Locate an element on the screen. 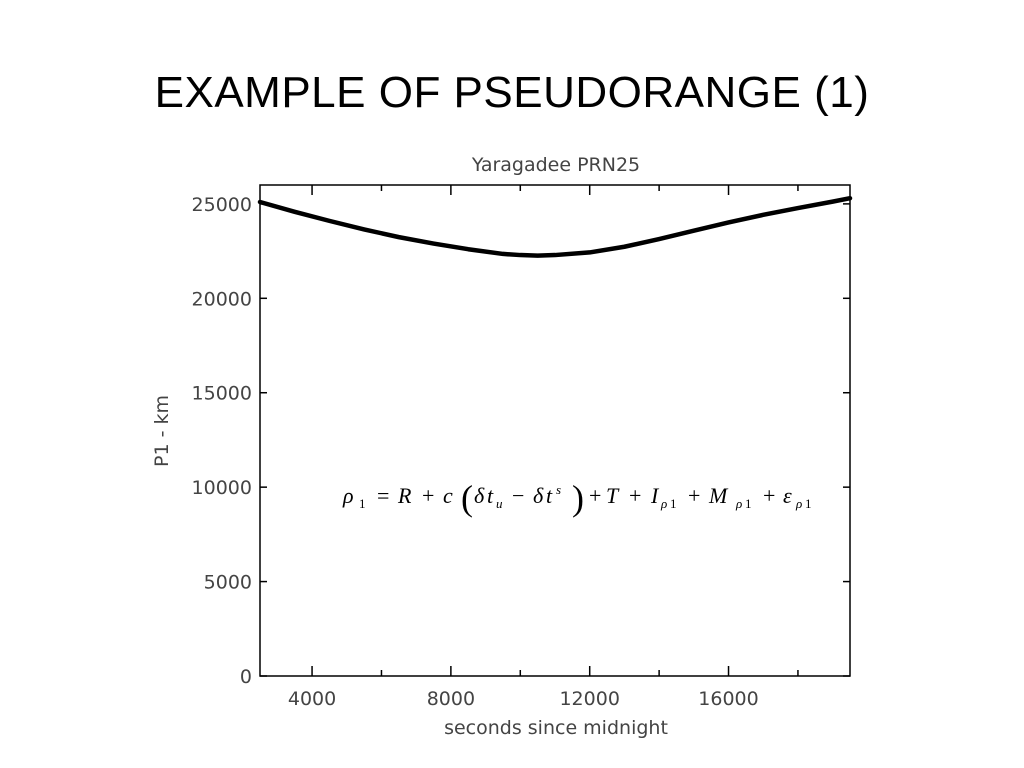 The height and width of the screenshot is (768, 1024). eq-left-paren: ( is located at coordinates (467, 498).